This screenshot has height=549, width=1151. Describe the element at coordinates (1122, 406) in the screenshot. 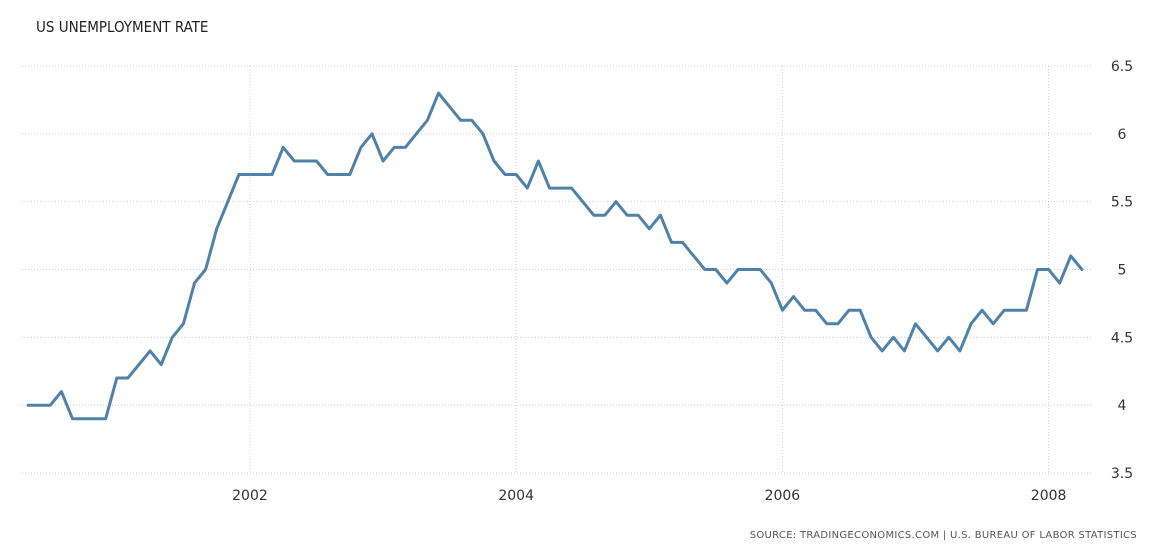

I see `y-tick-label: 4` at that location.